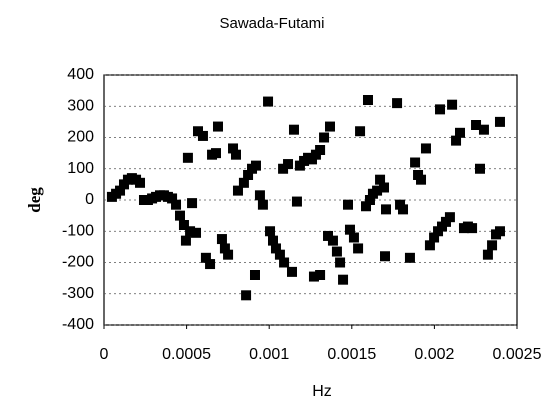 Image resolution: width=550 pixels, height=411 pixels. What do you see at coordinates (186, 354) in the screenshot?
I see `x-tick-label: 0.0005` at bounding box center [186, 354].